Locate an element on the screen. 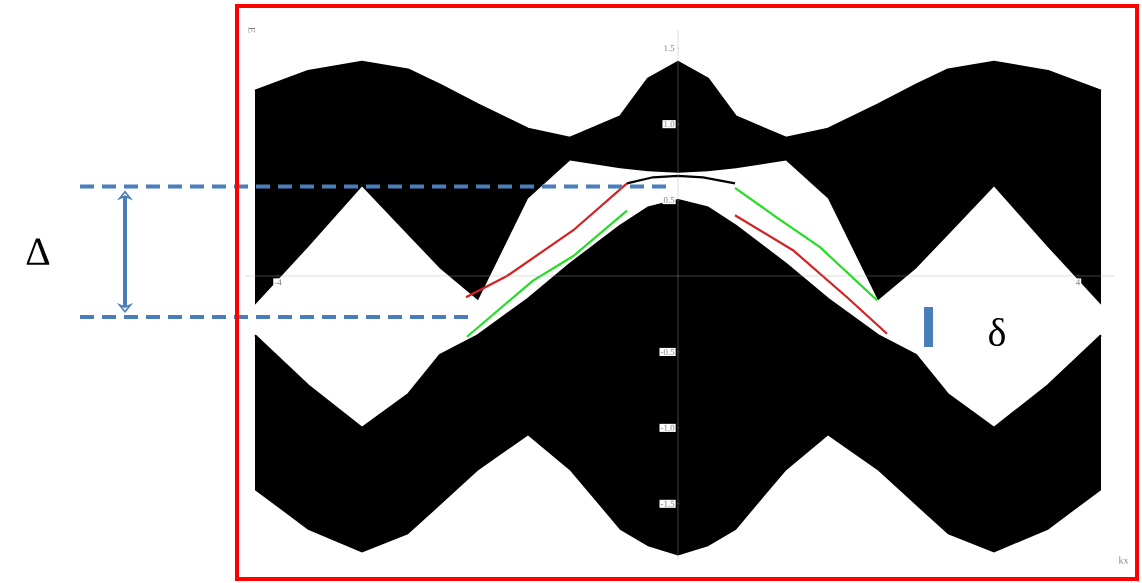  y-tick-label: -0.5 is located at coordinates (667, 351).